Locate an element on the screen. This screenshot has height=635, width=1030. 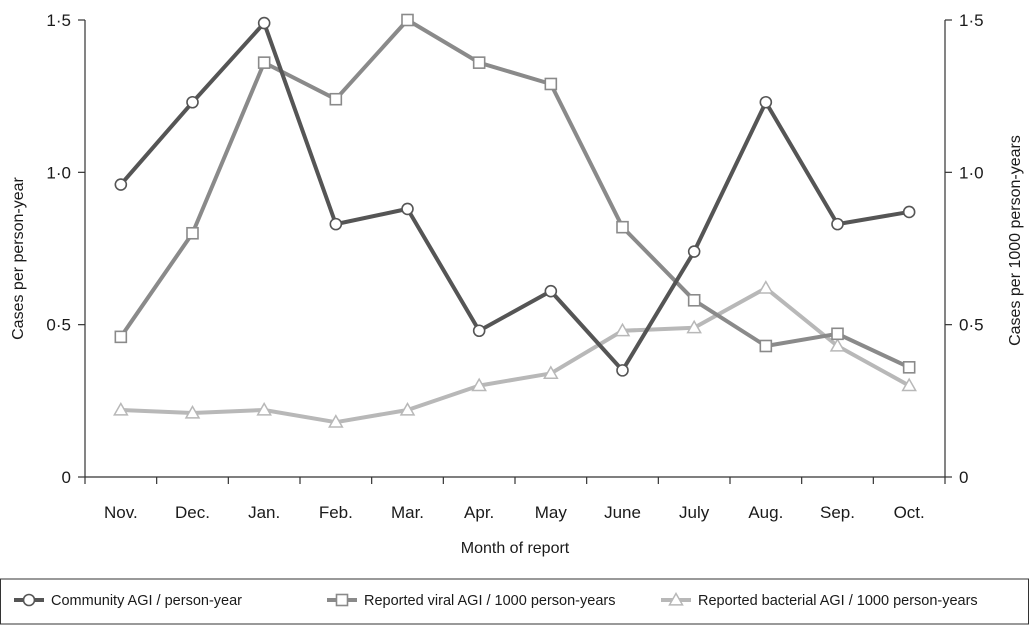
x-tick-label: Aug. is located at coordinates (765, 512).